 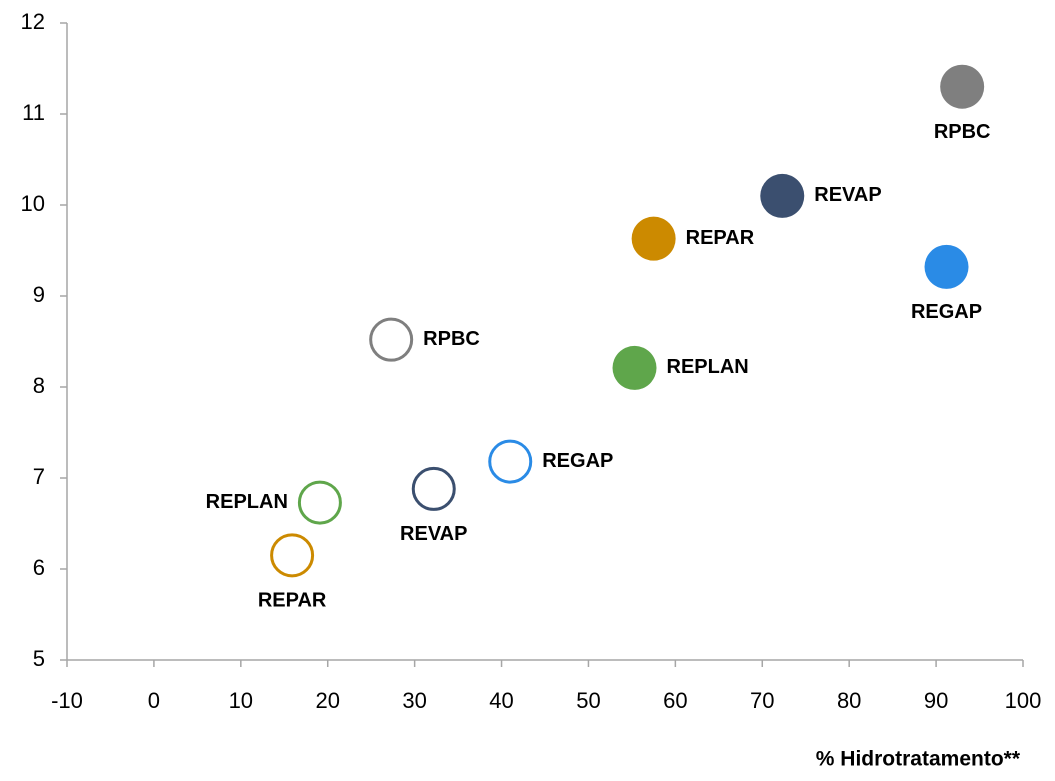 What do you see at coordinates (39, 658) in the screenshot?
I see `y-tick-label: 5` at bounding box center [39, 658].